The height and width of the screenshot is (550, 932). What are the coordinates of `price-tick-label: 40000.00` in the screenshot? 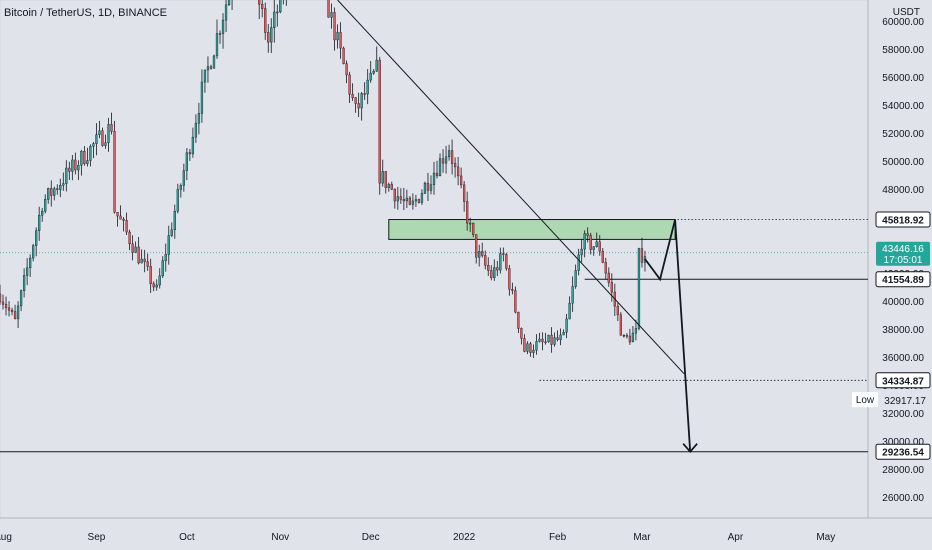 It's located at (903, 302).